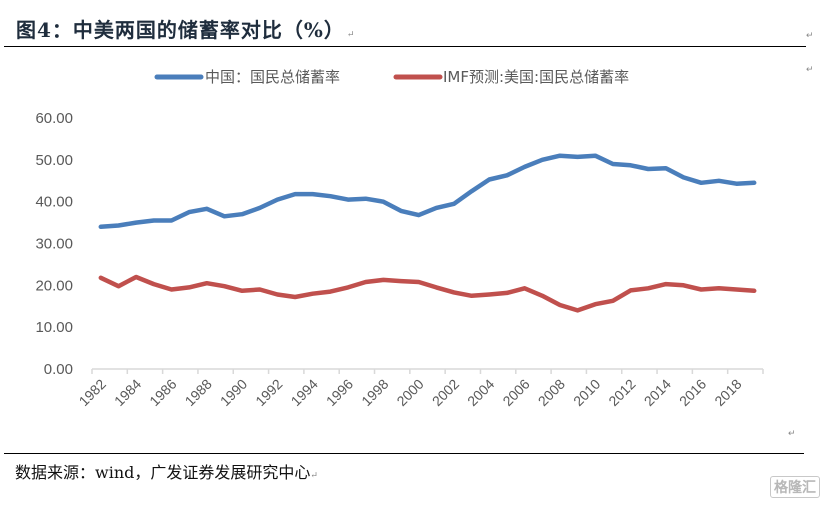  What do you see at coordinates (58, 369) in the screenshot?
I see `y-tick-label: 0.00` at bounding box center [58, 369].